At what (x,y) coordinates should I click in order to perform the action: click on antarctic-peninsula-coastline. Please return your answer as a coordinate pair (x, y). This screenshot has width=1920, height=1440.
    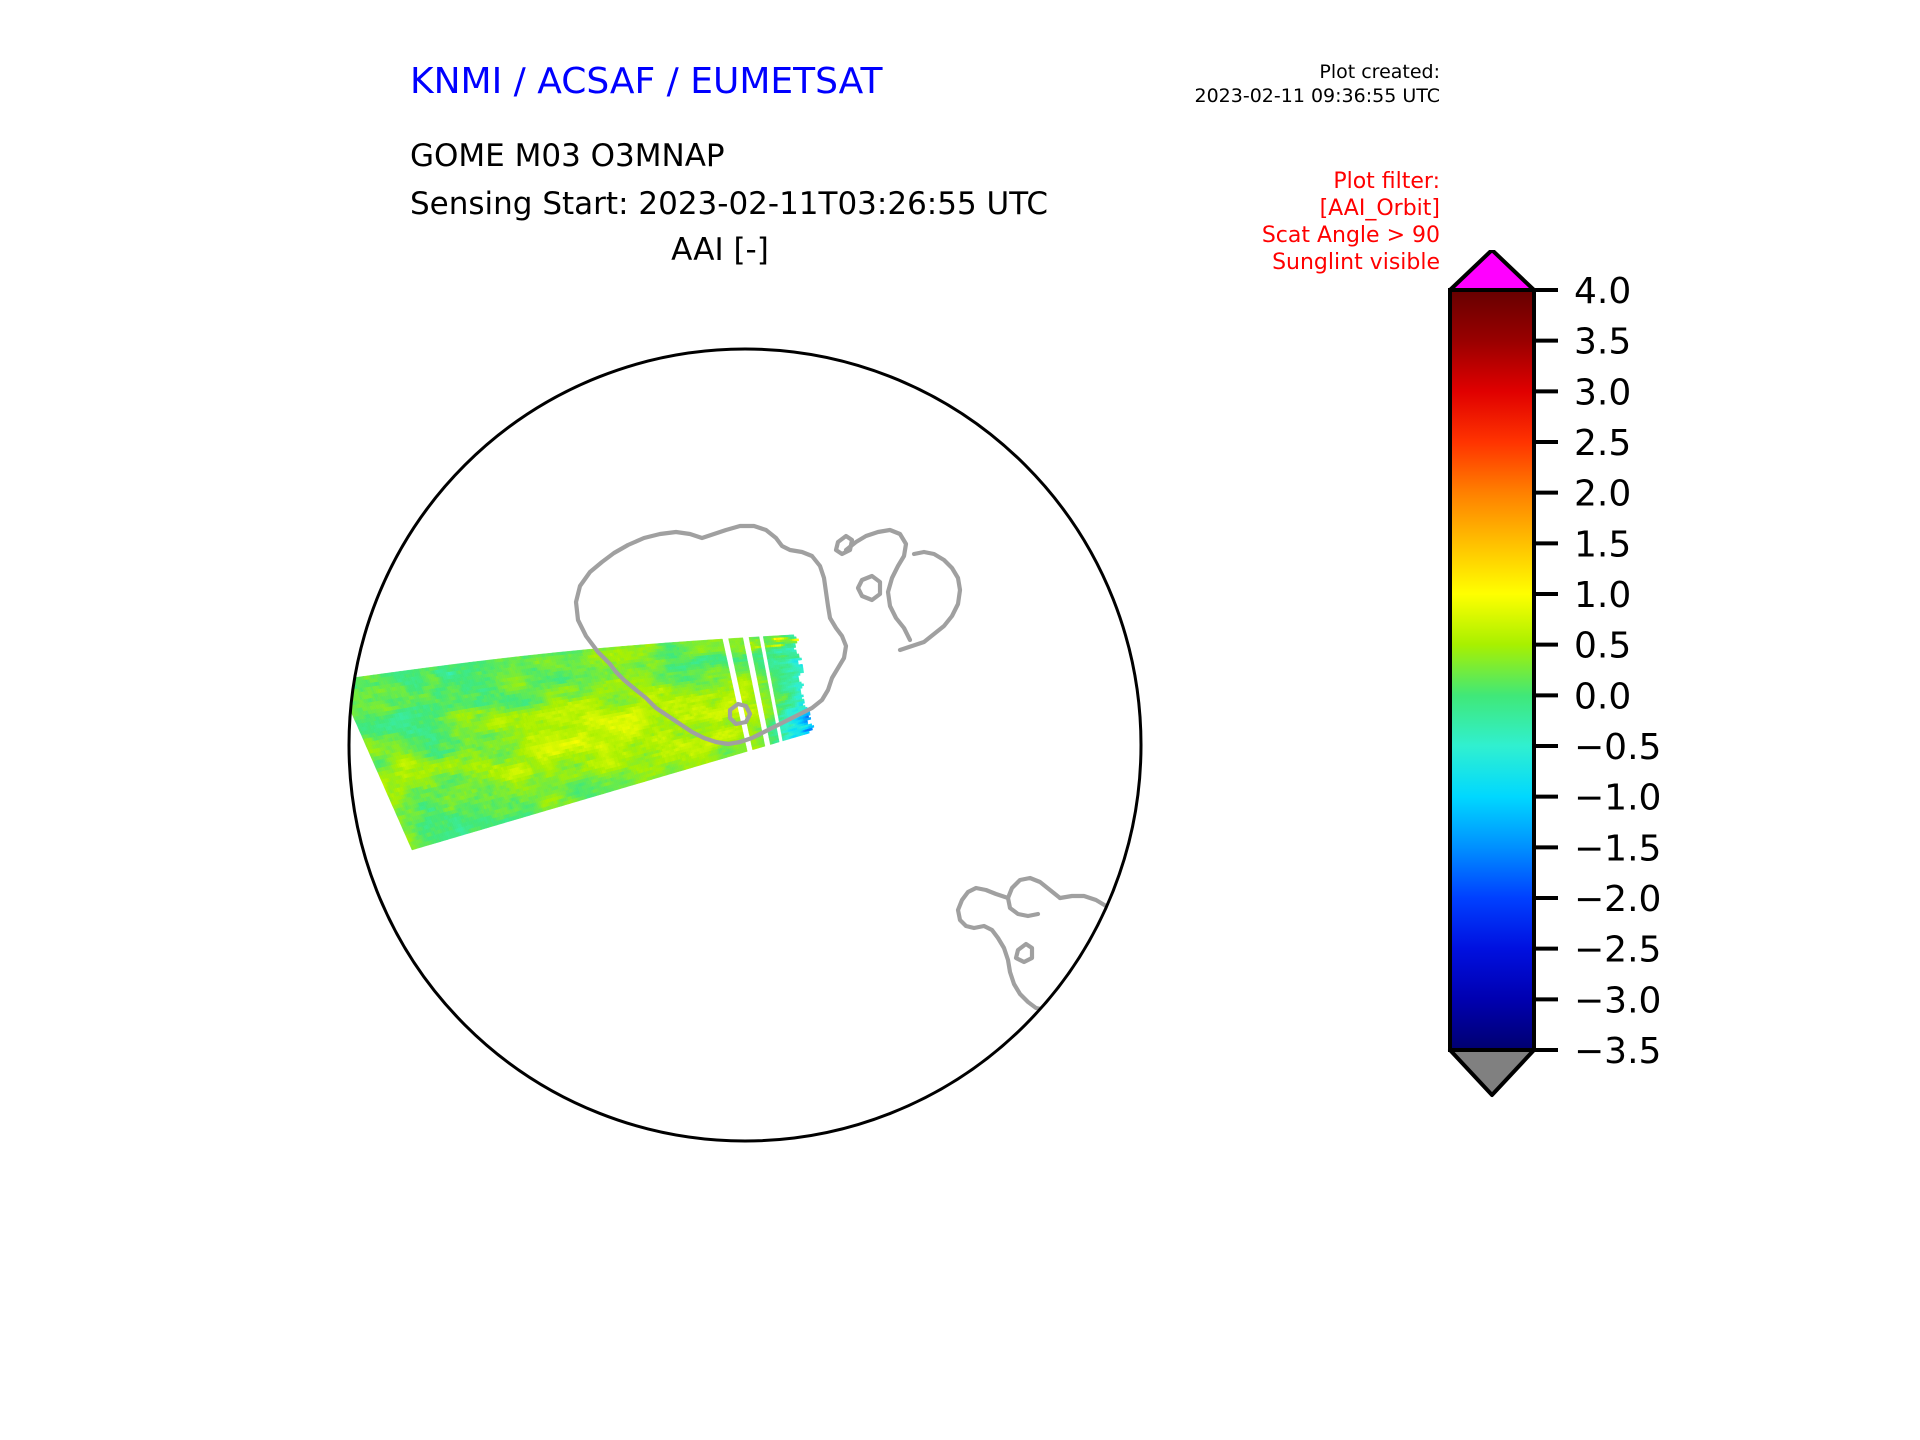
    Looking at the image, I should click on (878, 585).